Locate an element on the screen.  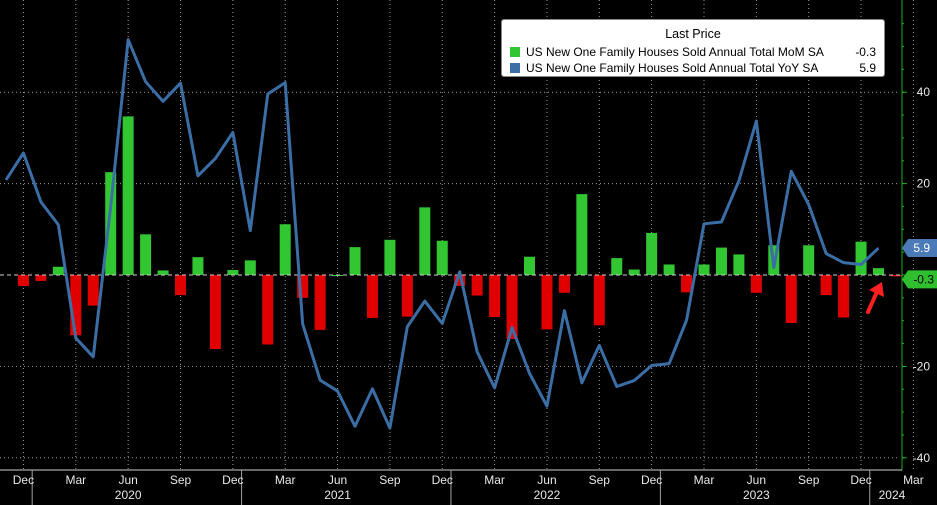
legend-title: Last Price is located at coordinates (693, 34).